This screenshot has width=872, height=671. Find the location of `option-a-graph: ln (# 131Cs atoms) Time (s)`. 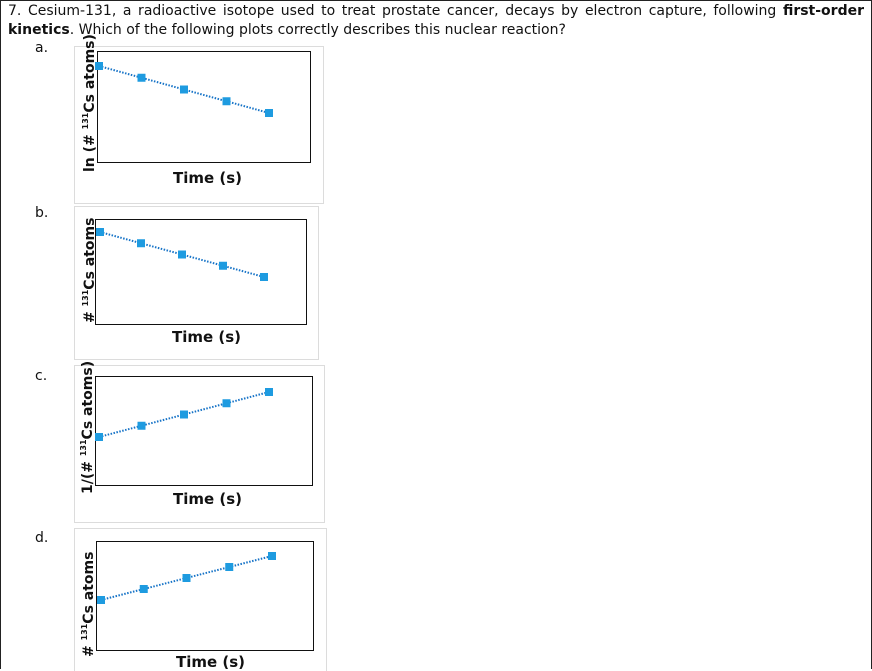

option-a-graph: ln (# 131Cs atoms) Time (s) is located at coordinates (199, 119).